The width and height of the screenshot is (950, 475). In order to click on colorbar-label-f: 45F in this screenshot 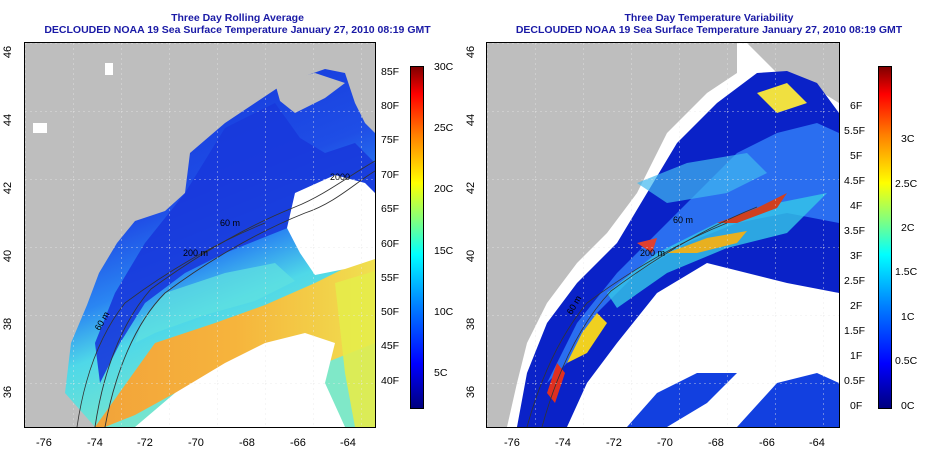, I will do `click(390, 346)`.